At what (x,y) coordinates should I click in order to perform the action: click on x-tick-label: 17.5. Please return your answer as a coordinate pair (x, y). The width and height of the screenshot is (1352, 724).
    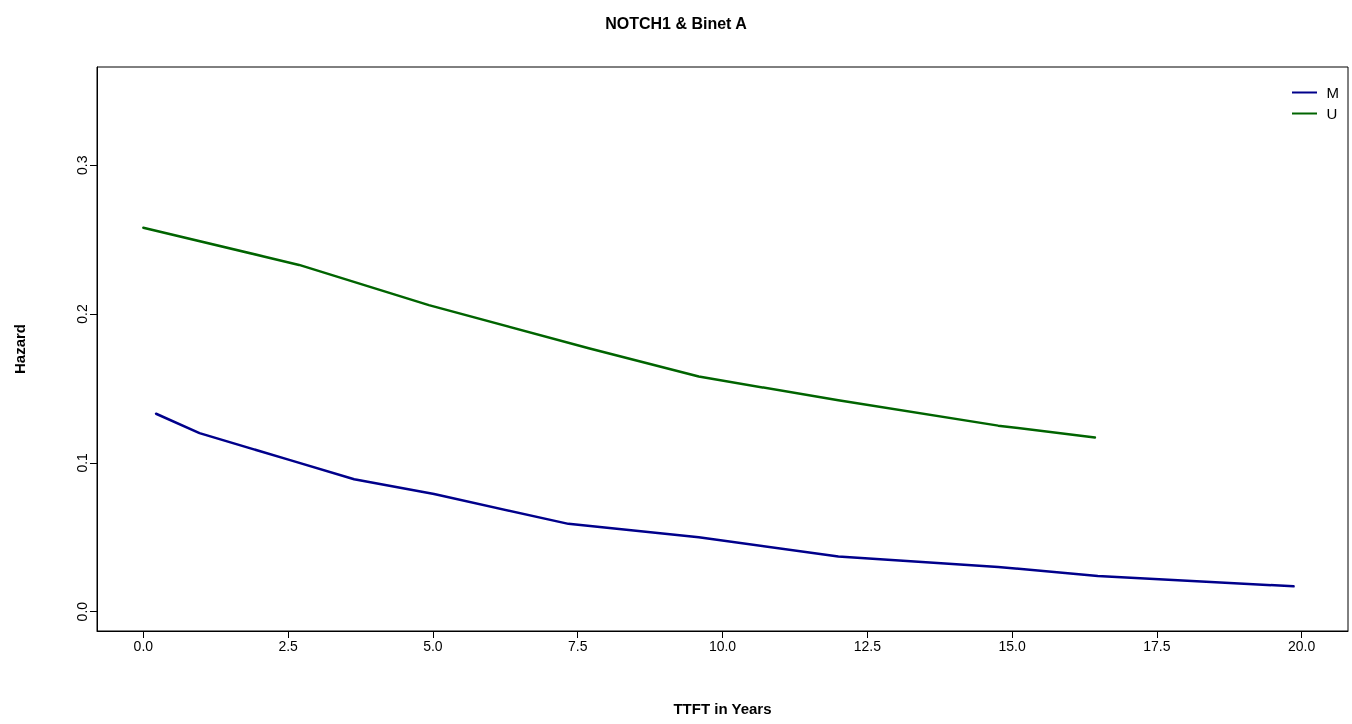
    Looking at the image, I should click on (1157, 646).